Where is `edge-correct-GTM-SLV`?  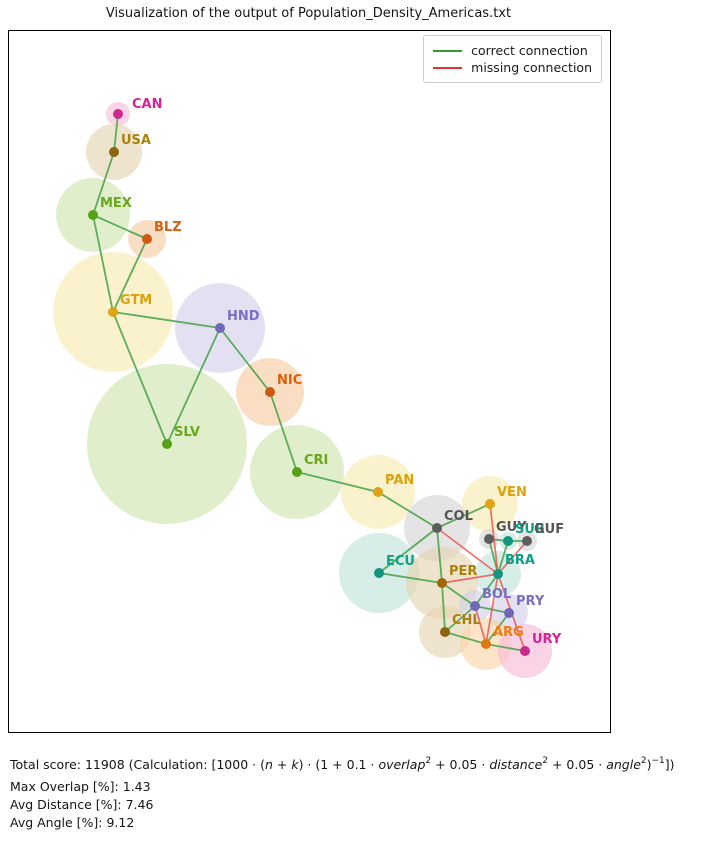
edge-correct-GTM-SLV is located at coordinates (140, 378).